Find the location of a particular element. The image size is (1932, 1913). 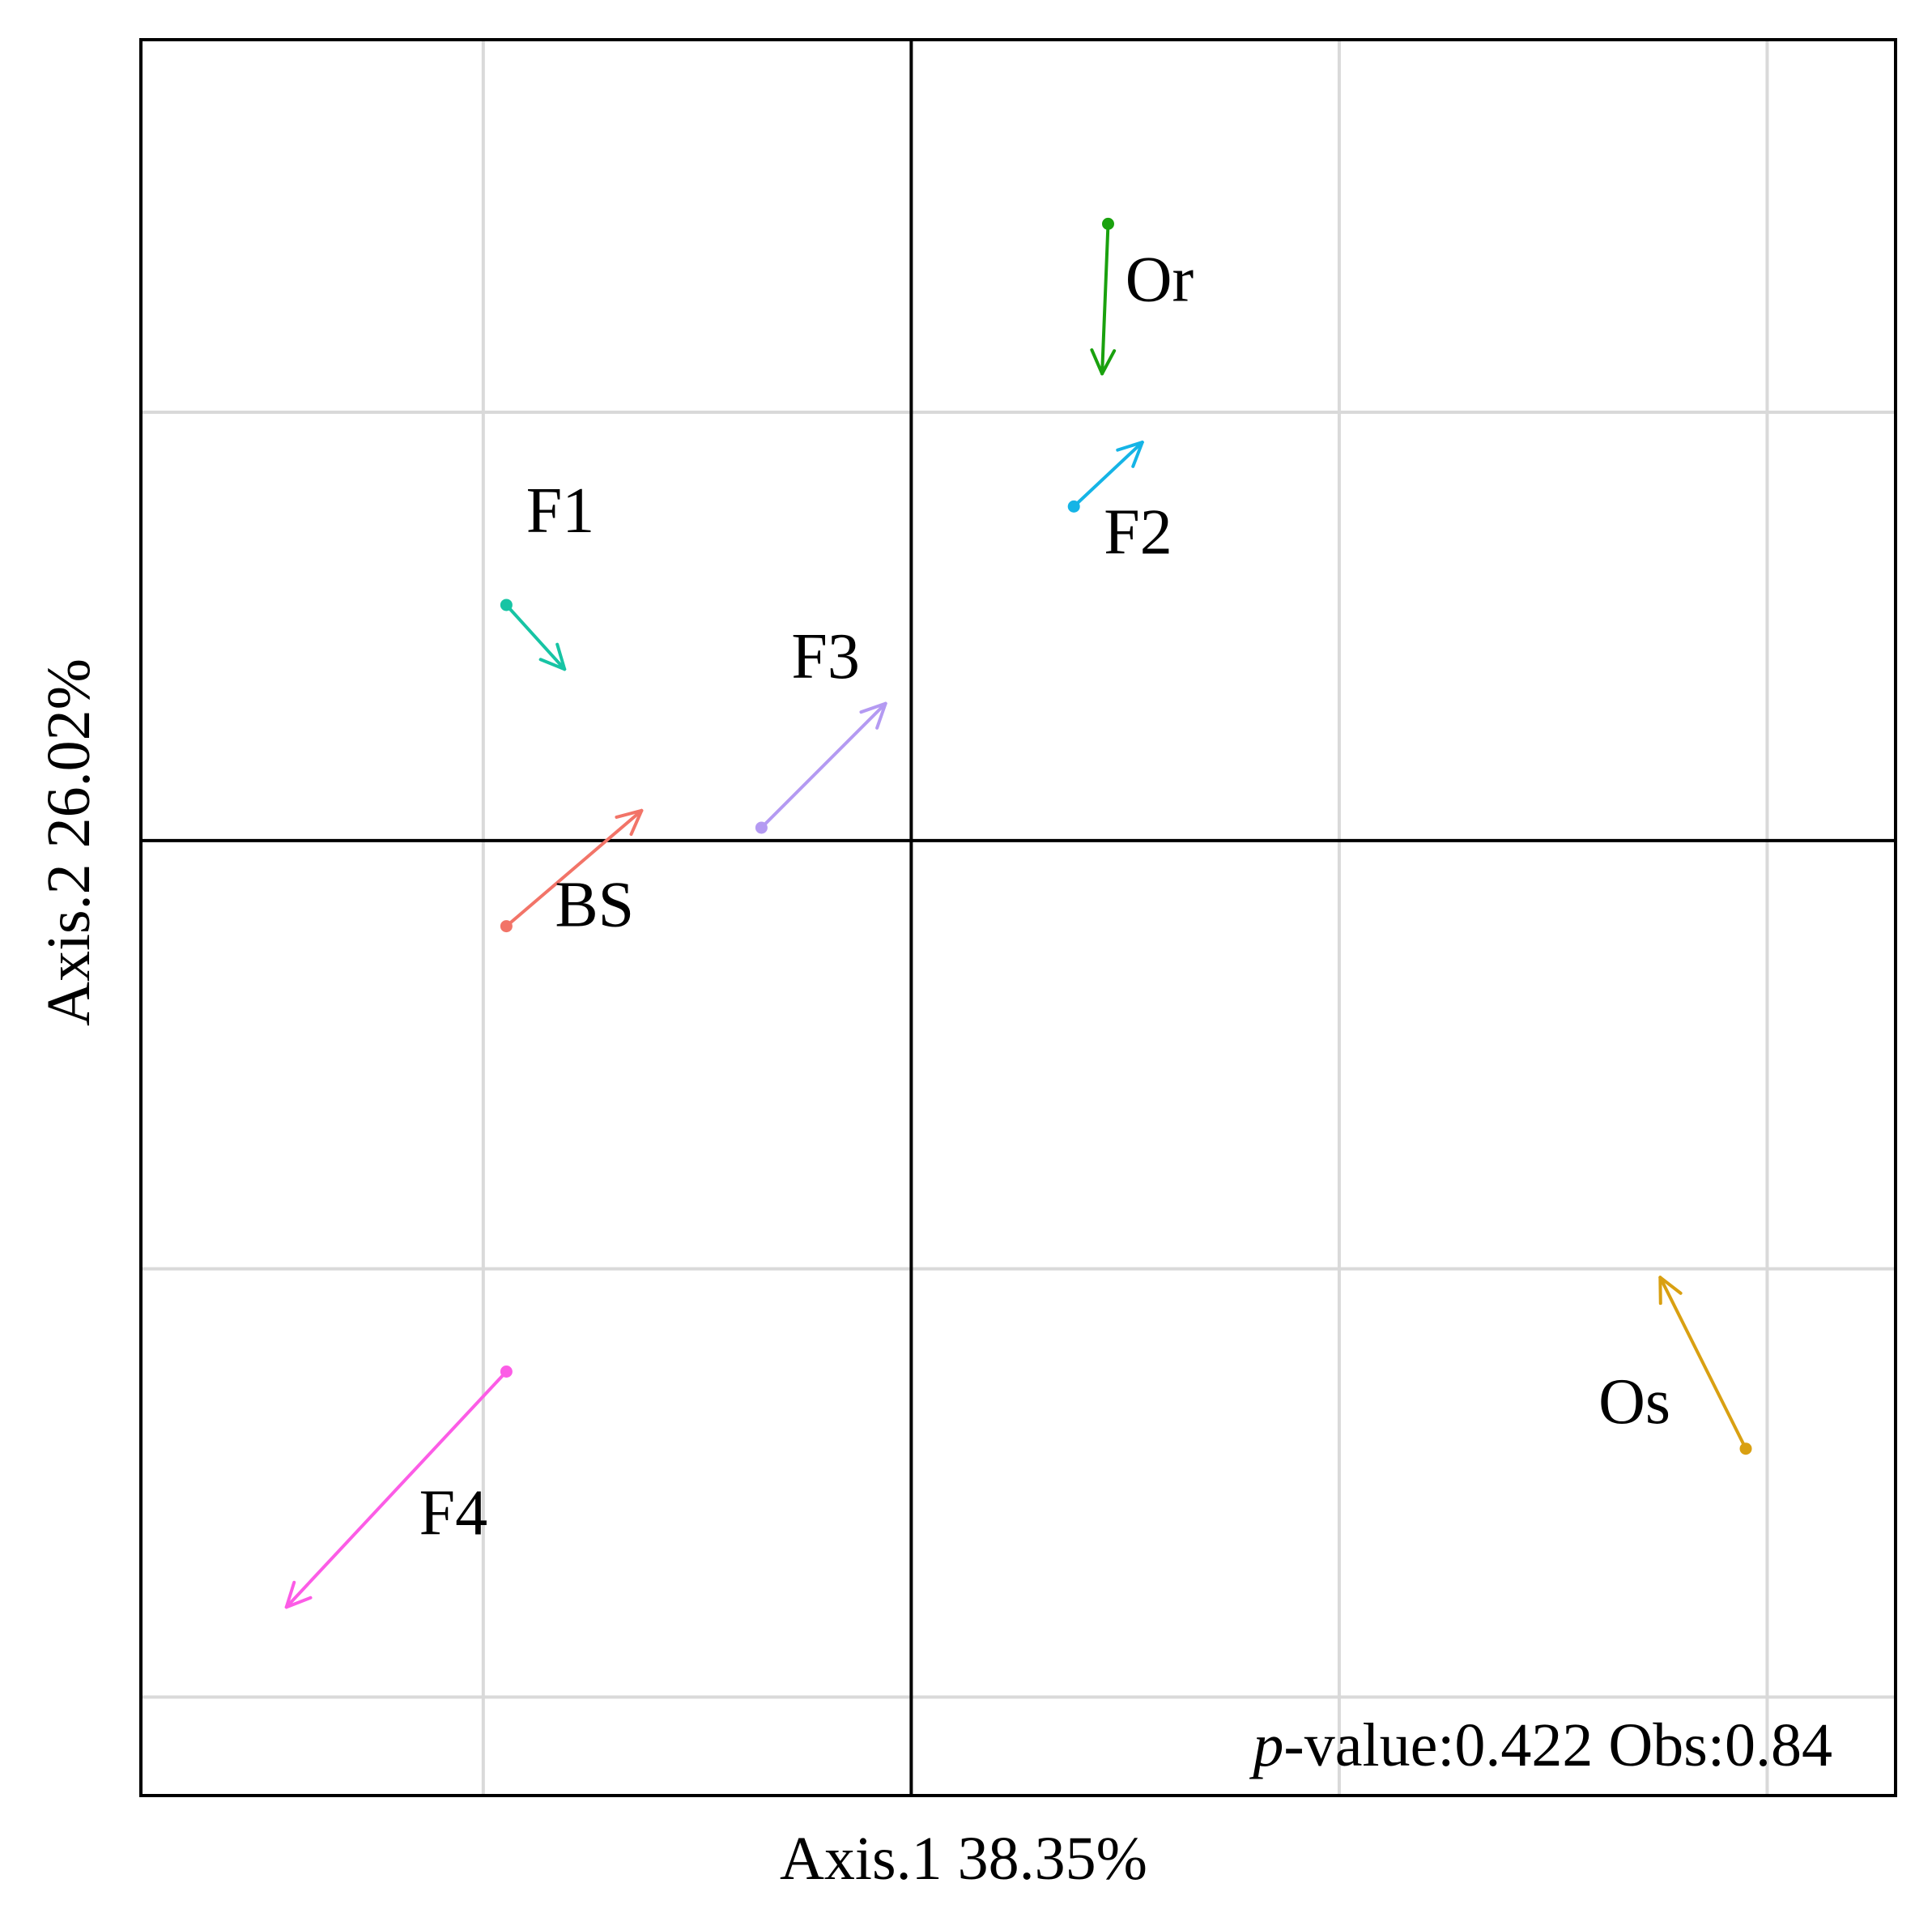

arrow-label: F4 is located at coordinates (453, 1513).